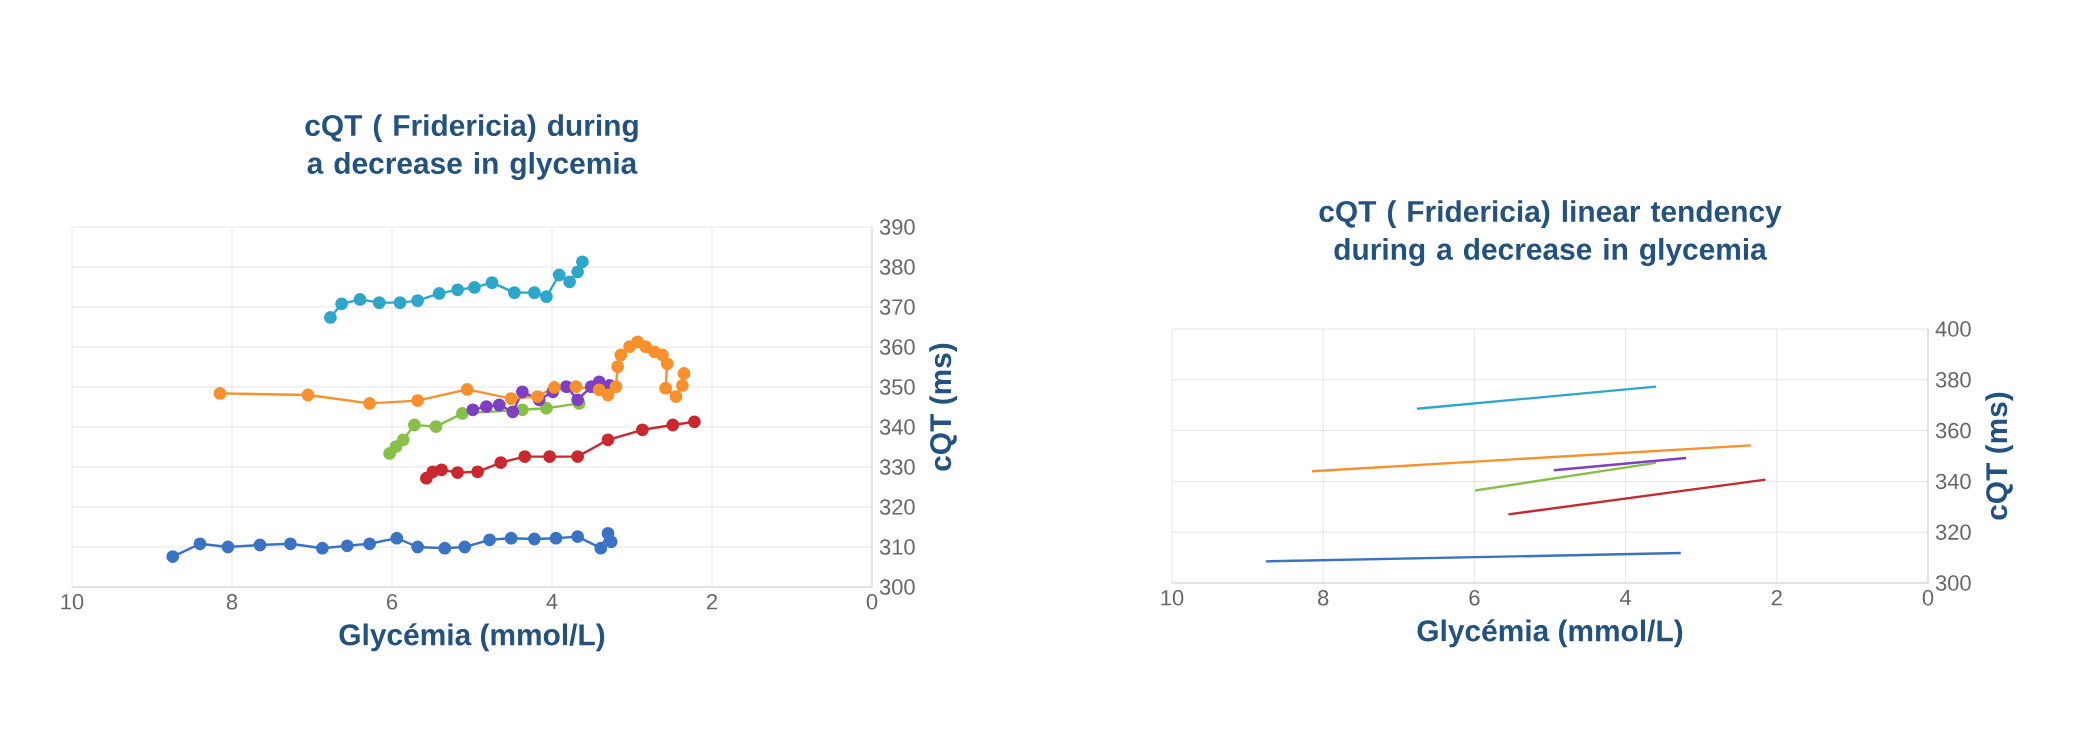 The image size is (2096, 737). What do you see at coordinates (1550, 233) in the screenshot?
I see `chart-title: cQT ( Fridericia) linear tendency during a decrease in glycemia` at bounding box center [1550, 233].